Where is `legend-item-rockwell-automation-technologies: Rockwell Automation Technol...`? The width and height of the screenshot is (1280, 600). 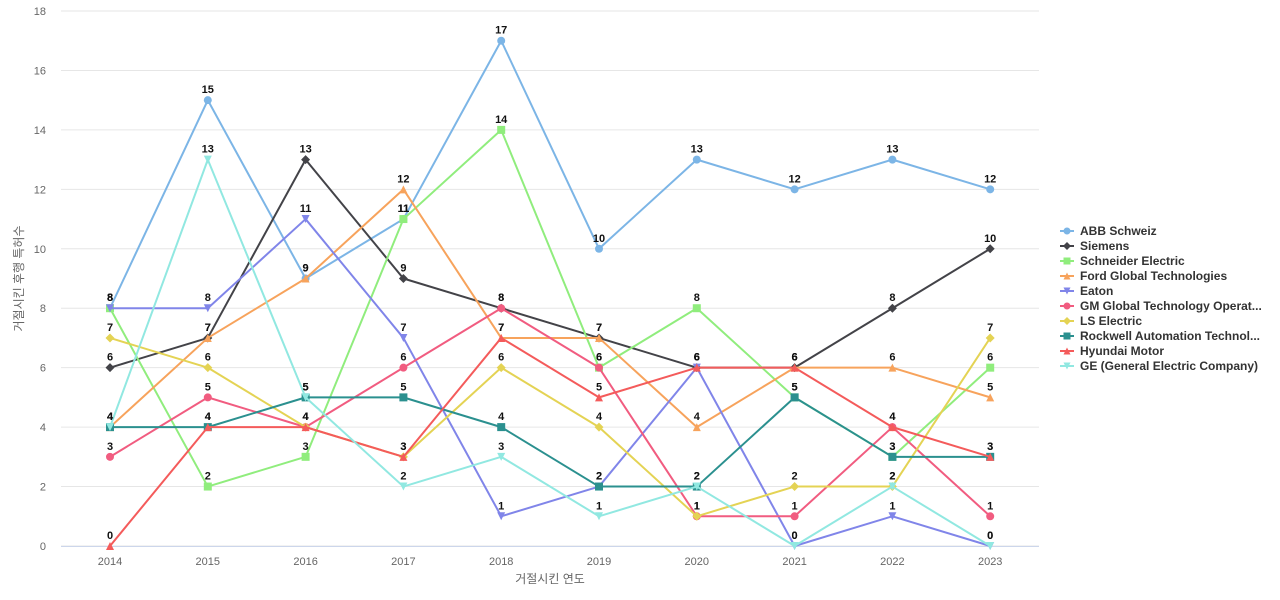
legend-item-rockwell-automation-technologies: Rockwell Automation Technol... is located at coordinates (1160, 336).